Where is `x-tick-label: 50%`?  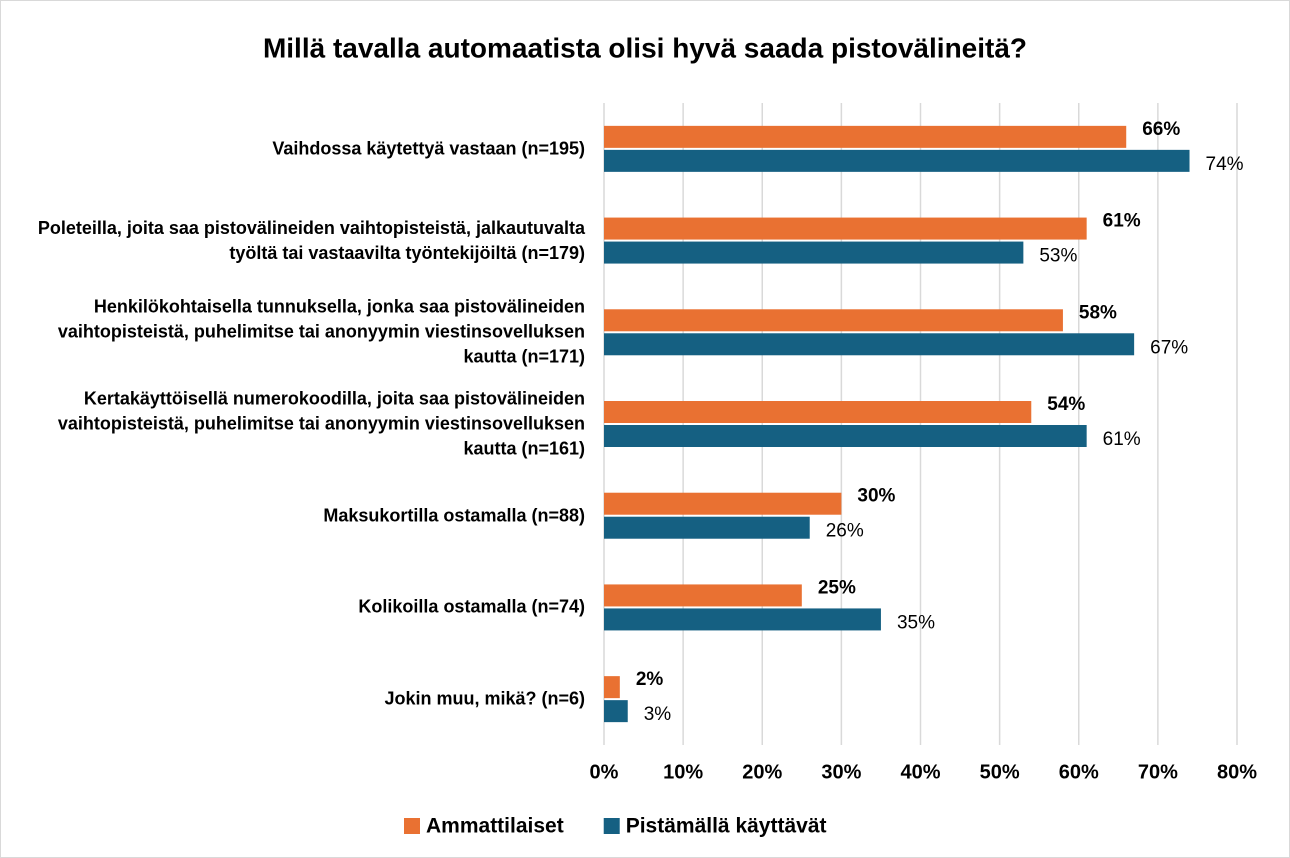 x-tick-label: 50% is located at coordinates (1000, 772).